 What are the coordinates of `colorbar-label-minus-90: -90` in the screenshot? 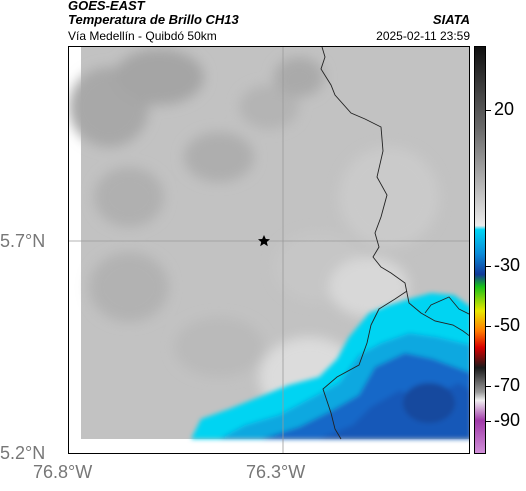 It's located at (507, 420).